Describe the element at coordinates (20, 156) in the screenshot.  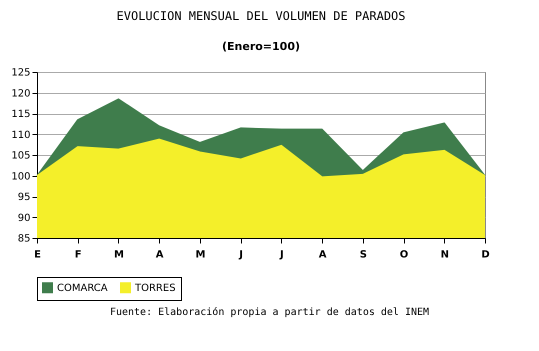
I see `y-tick-label: 105` at that location.